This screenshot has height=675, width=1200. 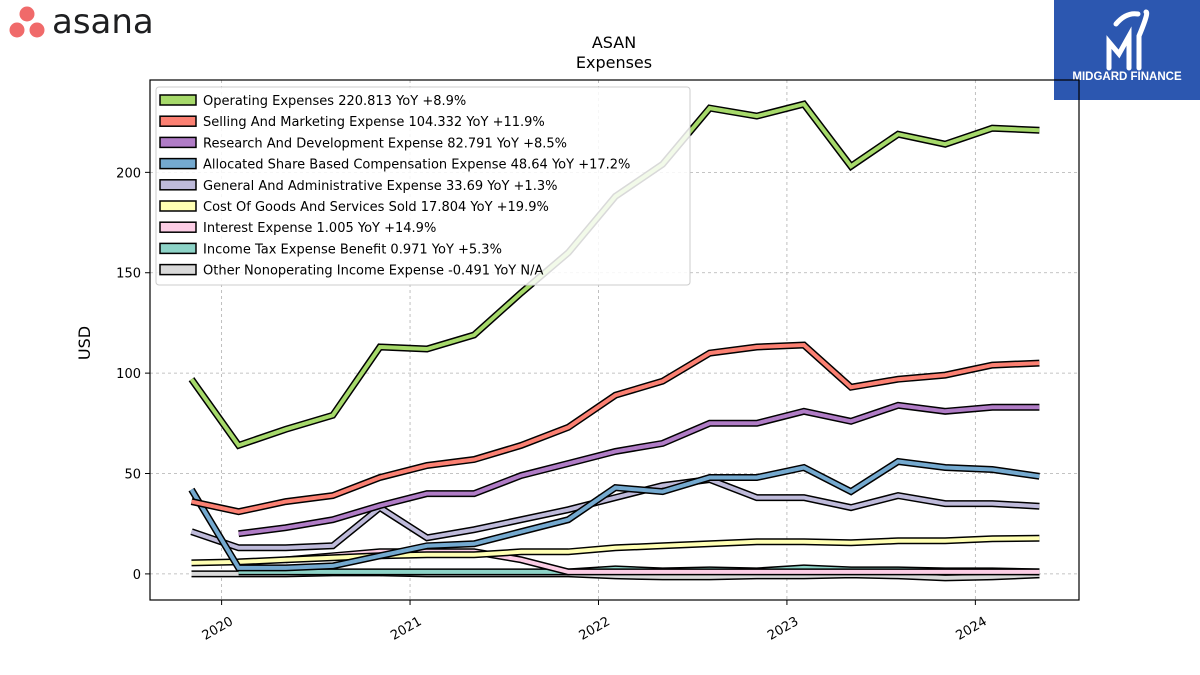 I want to click on series-allocated-share-based-compensation-expense, so click(x=614, y=514).